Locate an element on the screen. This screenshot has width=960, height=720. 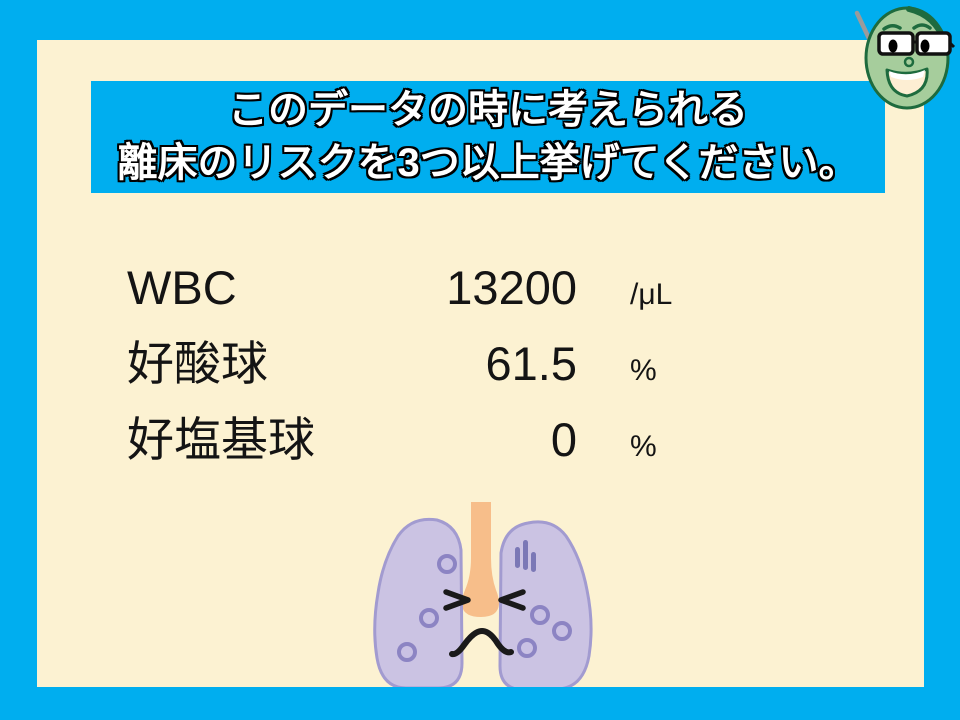
sad-lungs-illustration-icon is located at coordinates (483, 594).